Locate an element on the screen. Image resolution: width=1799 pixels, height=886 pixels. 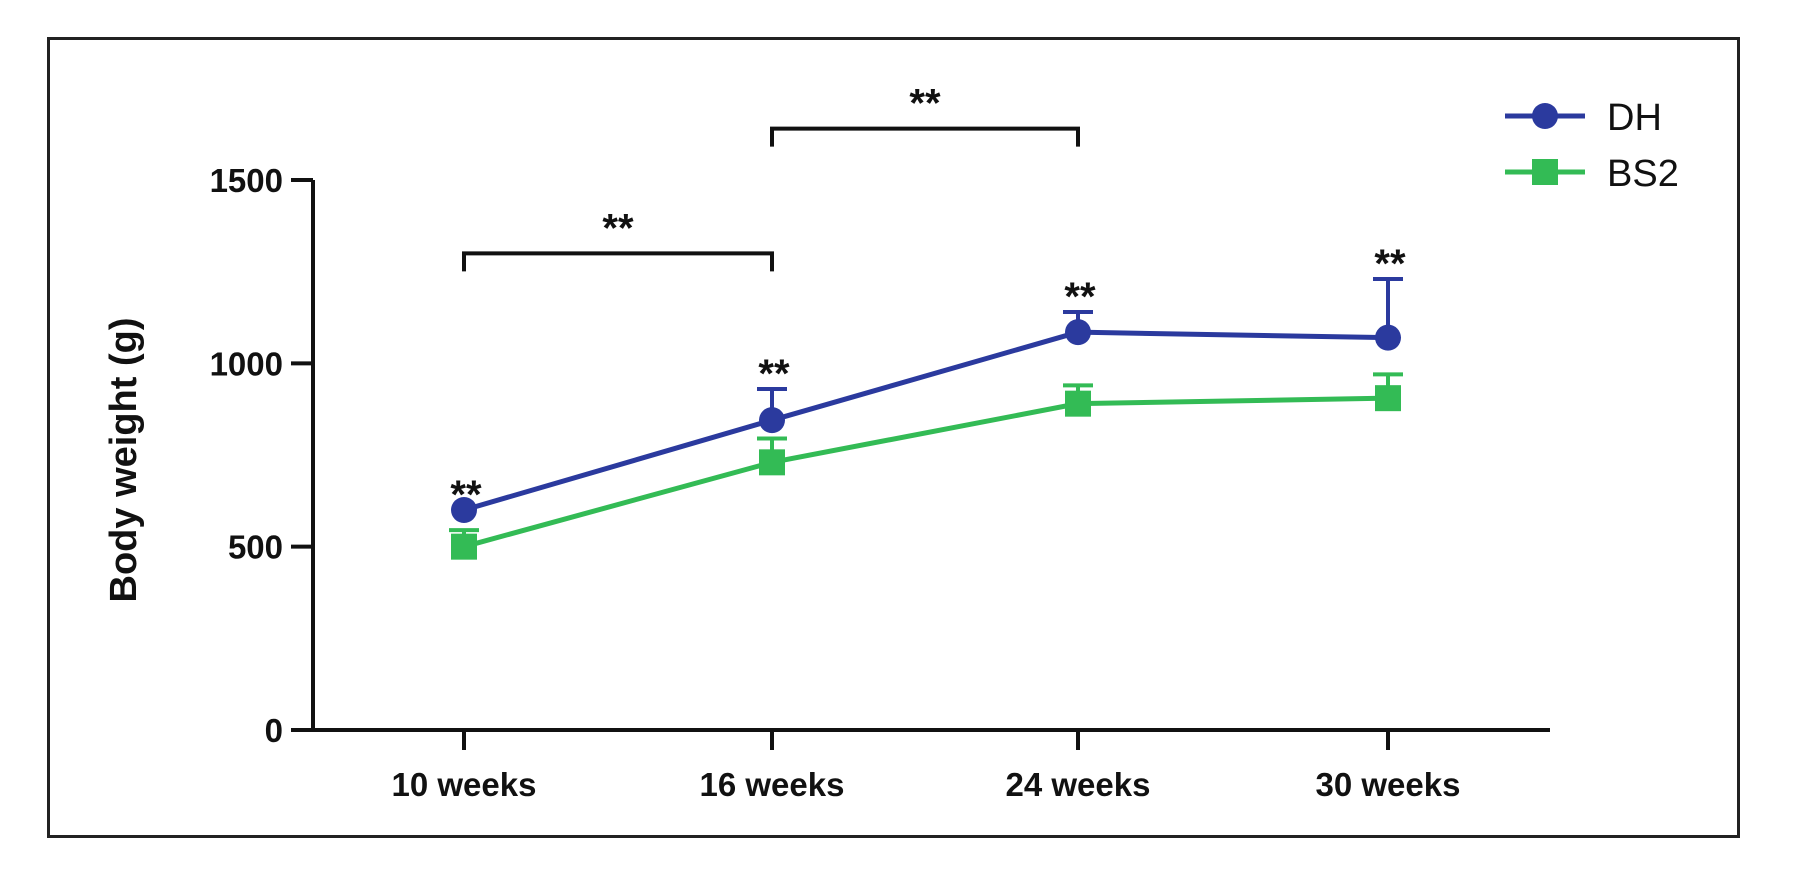
x-tick-label: 10 weeks is located at coordinates (464, 784).